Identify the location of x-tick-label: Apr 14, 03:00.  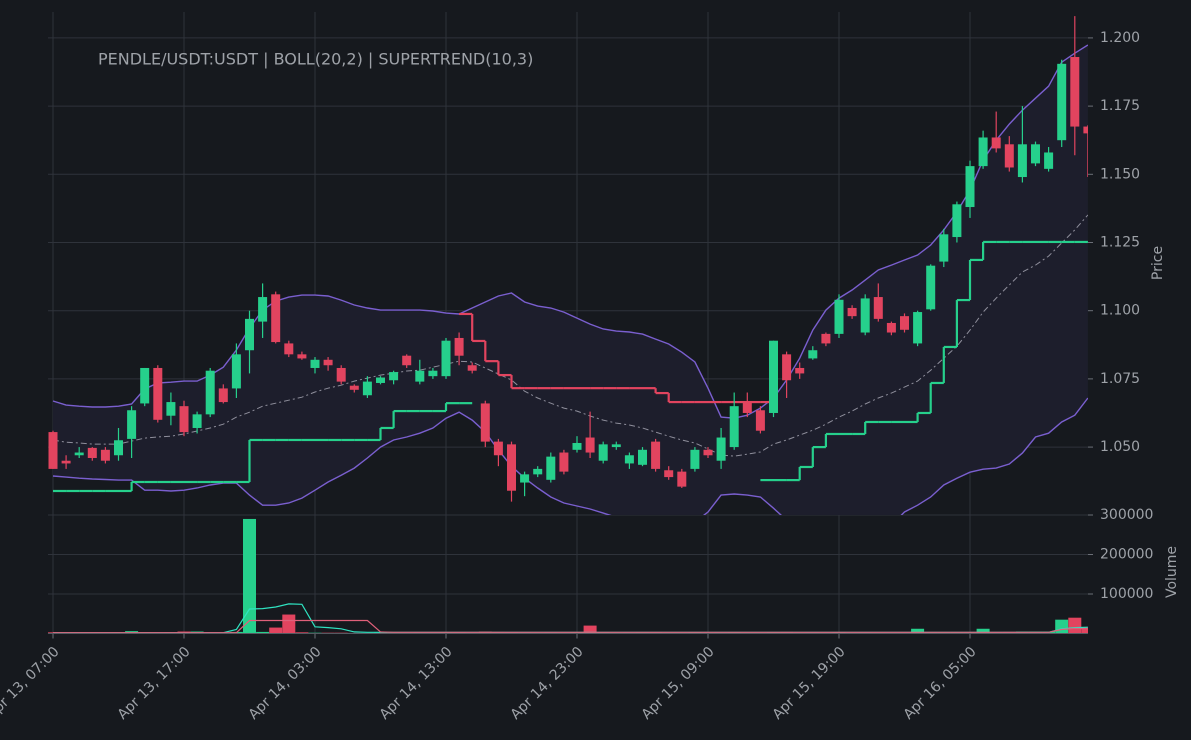
(285, 683).